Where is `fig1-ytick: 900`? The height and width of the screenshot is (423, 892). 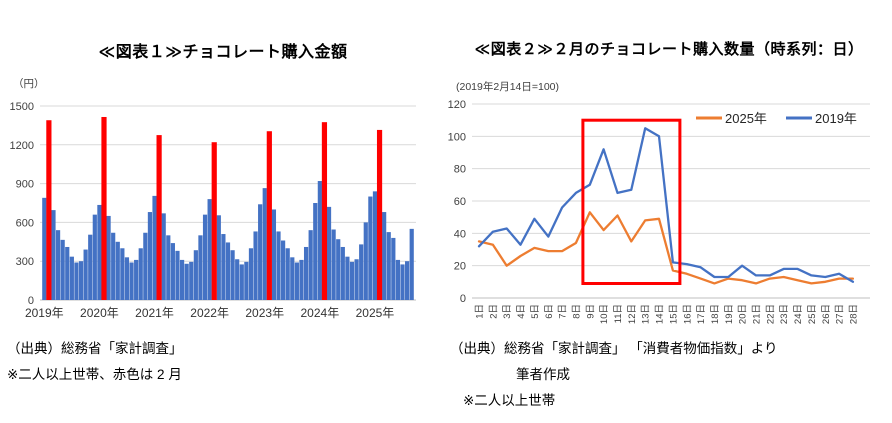
fig1-ytick: 900 is located at coordinates (25, 185).